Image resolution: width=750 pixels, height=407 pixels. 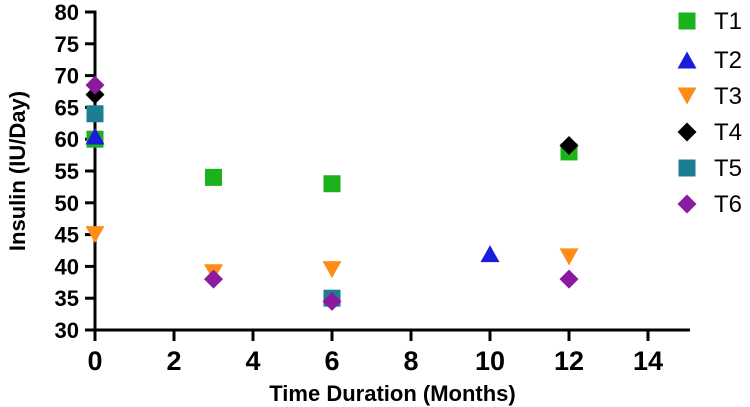 What do you see at coordinates (687, 168) in the screenshot?
I see `legend-marker-T5` at bounding box center [687, 168].